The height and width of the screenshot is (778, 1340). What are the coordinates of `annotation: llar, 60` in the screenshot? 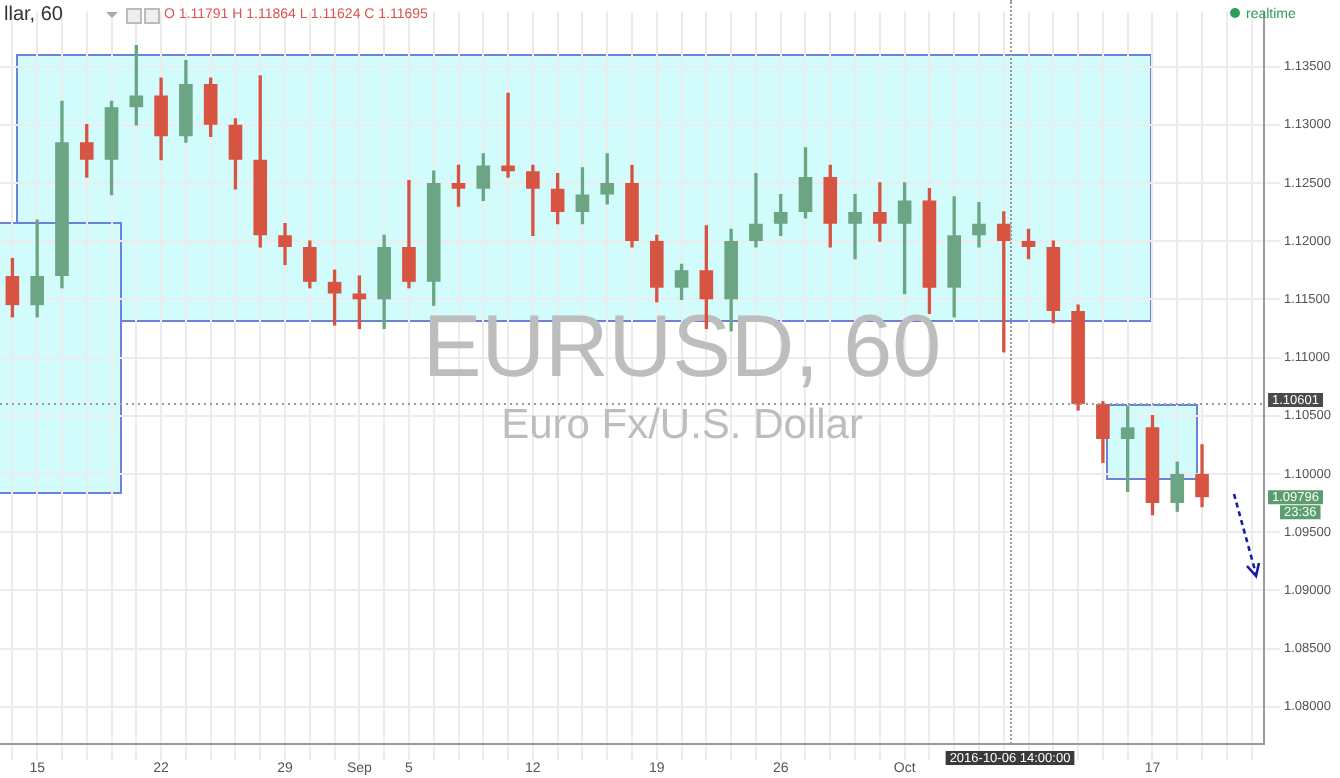 It's located at (34, 14).